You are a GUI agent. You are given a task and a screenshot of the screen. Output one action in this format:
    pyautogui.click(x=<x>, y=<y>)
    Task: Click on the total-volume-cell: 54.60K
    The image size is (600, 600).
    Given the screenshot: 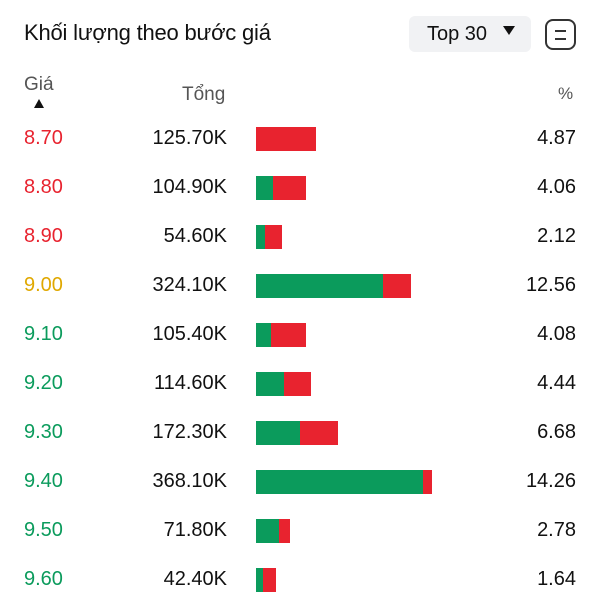 What is the action you would take?
    pyautogui.click(x=195, y=236)
    